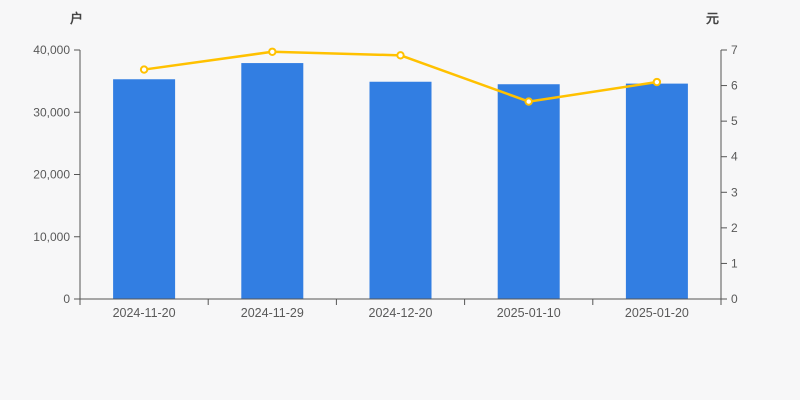 The width and height of the screenshot is (800, 400). Describe the element at coordinates (734, 192) in the screenshot. I see `right-axis-tick-label: 3` at that location.